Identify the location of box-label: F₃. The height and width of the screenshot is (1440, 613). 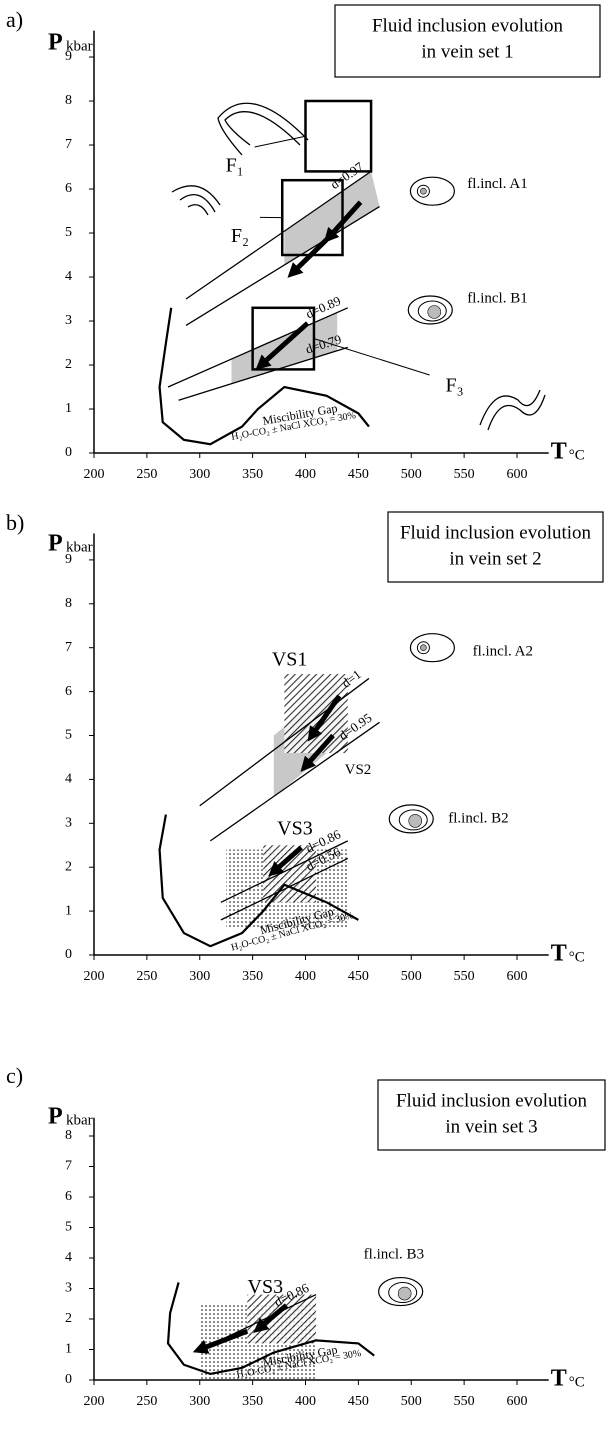
(455, 386).